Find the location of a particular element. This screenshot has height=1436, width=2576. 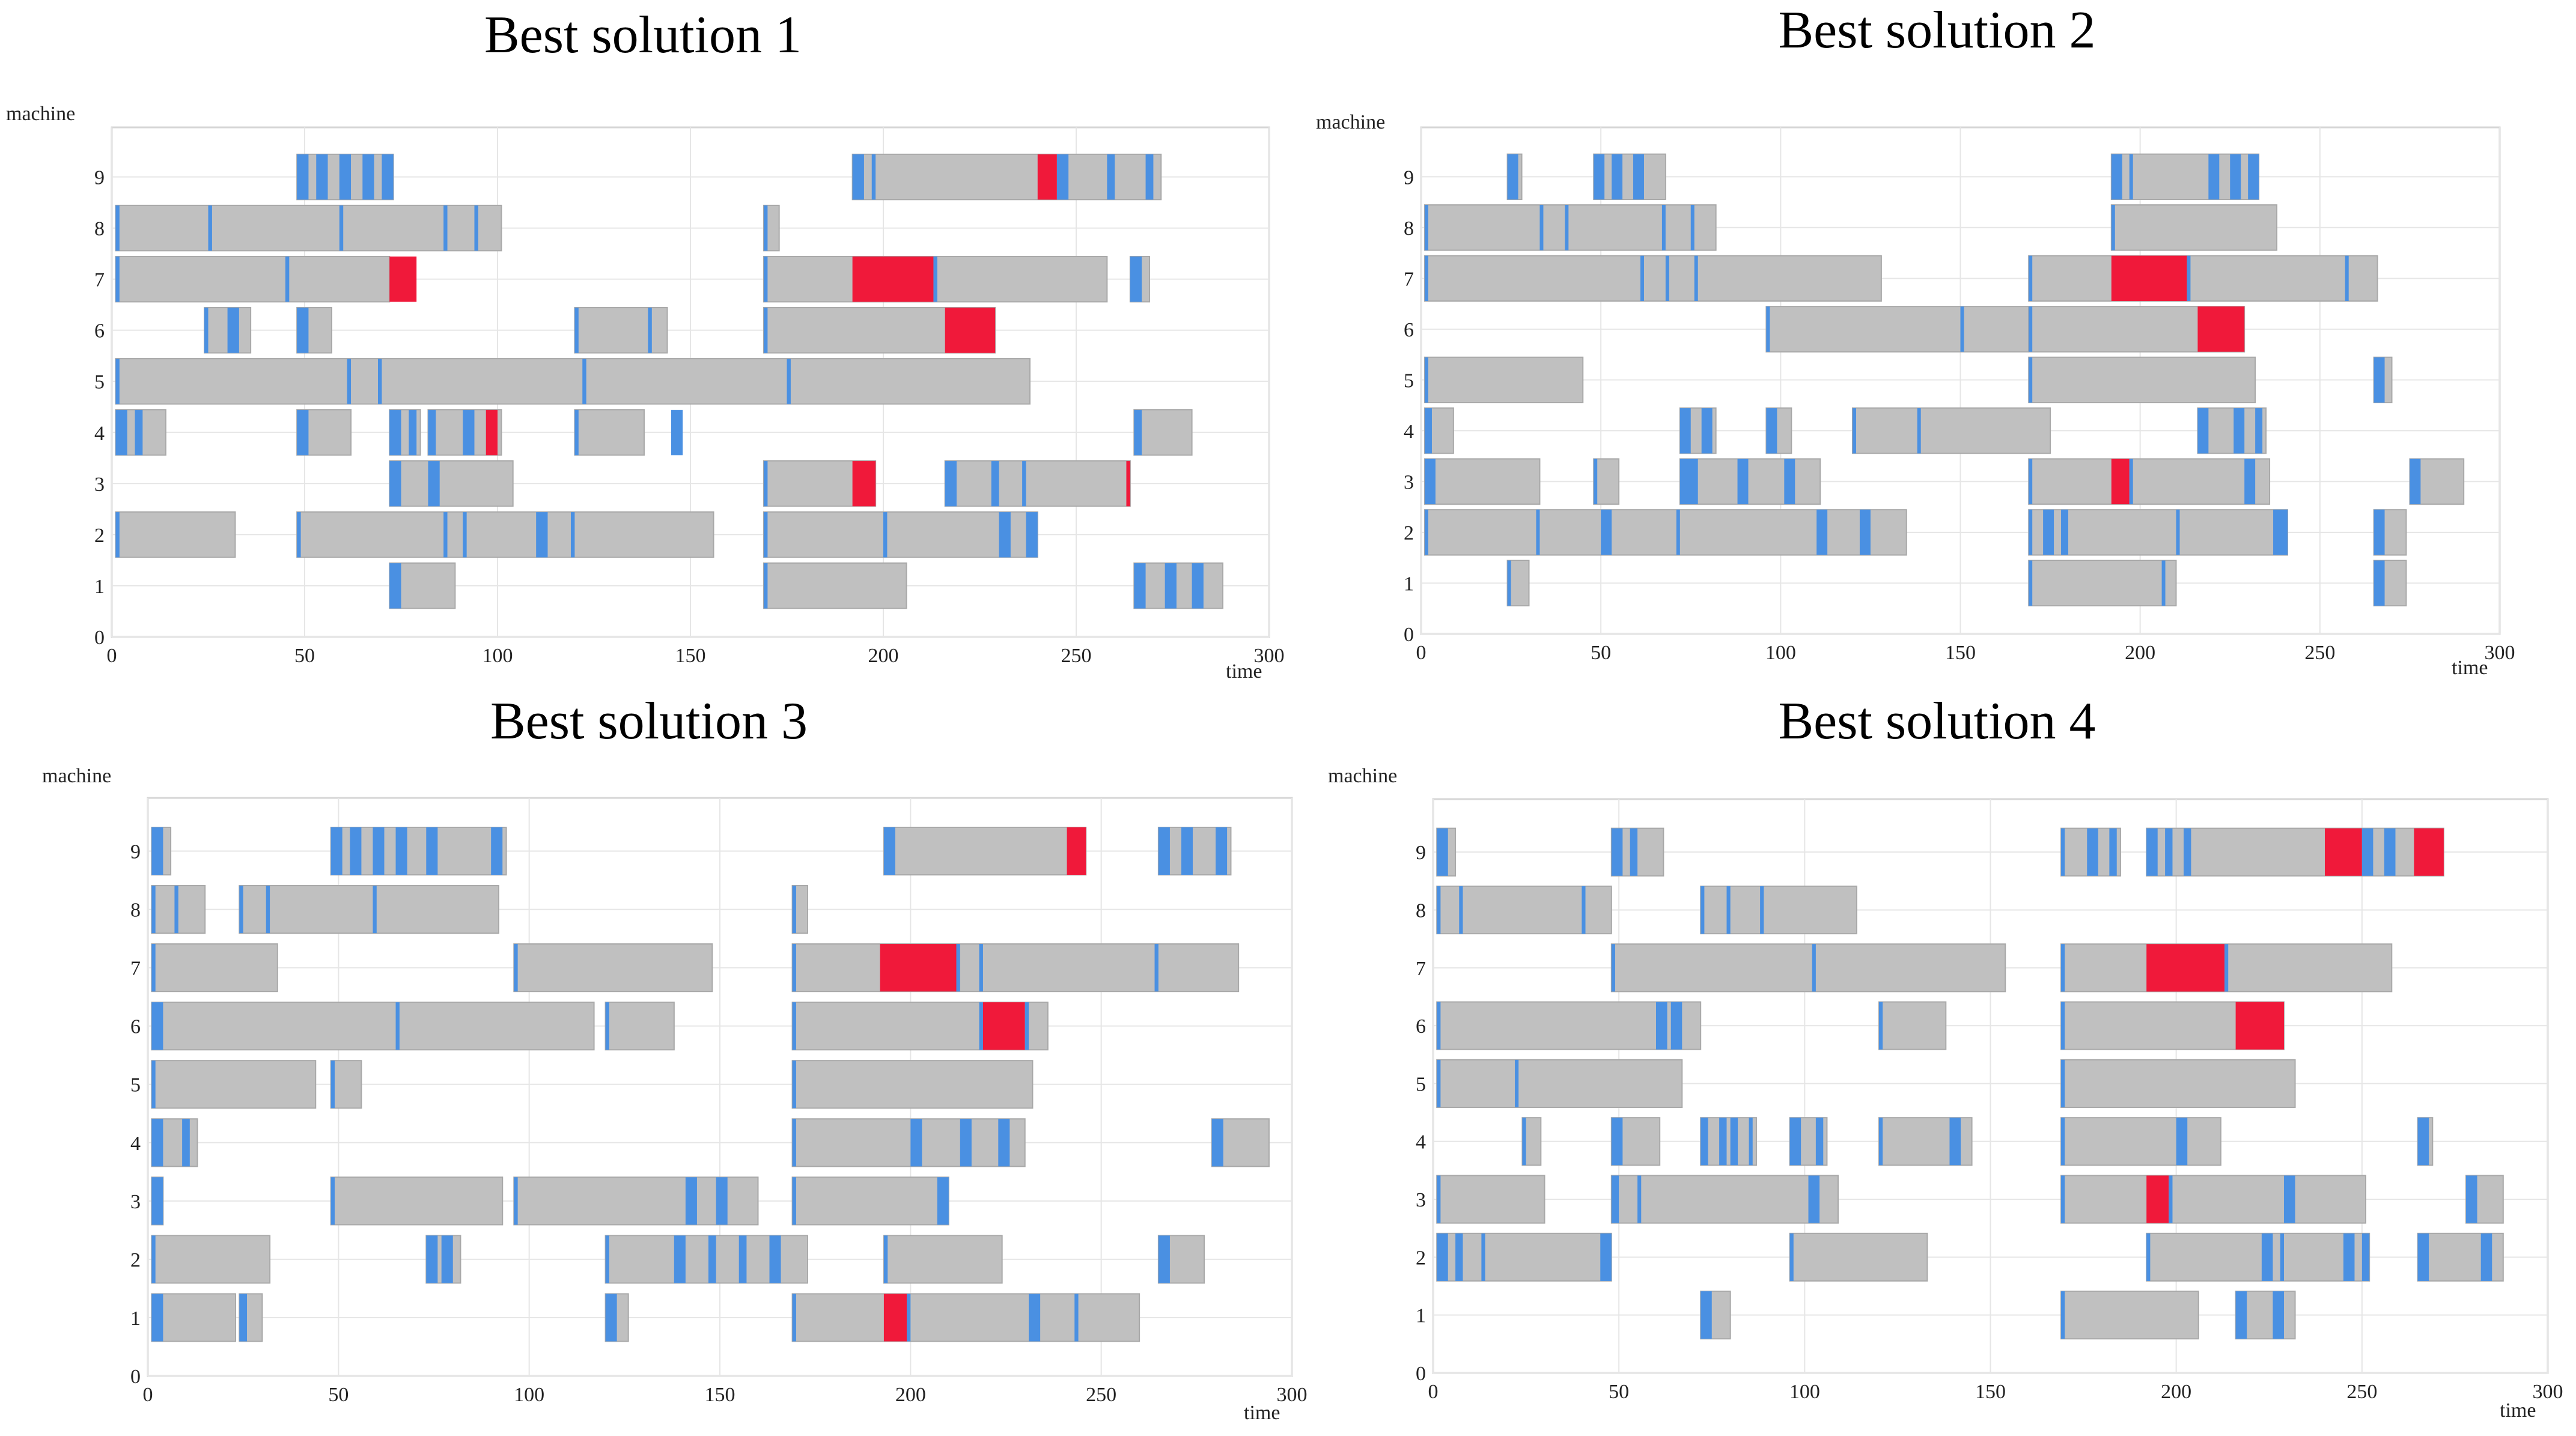

y-tick-label: 6 is located at coordinates (99, 331).